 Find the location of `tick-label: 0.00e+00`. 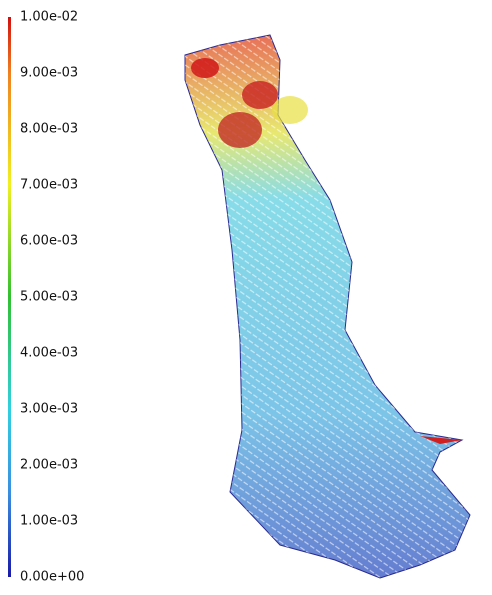

tick-label: 0.00e+00 is located at coordinates (52, 577).